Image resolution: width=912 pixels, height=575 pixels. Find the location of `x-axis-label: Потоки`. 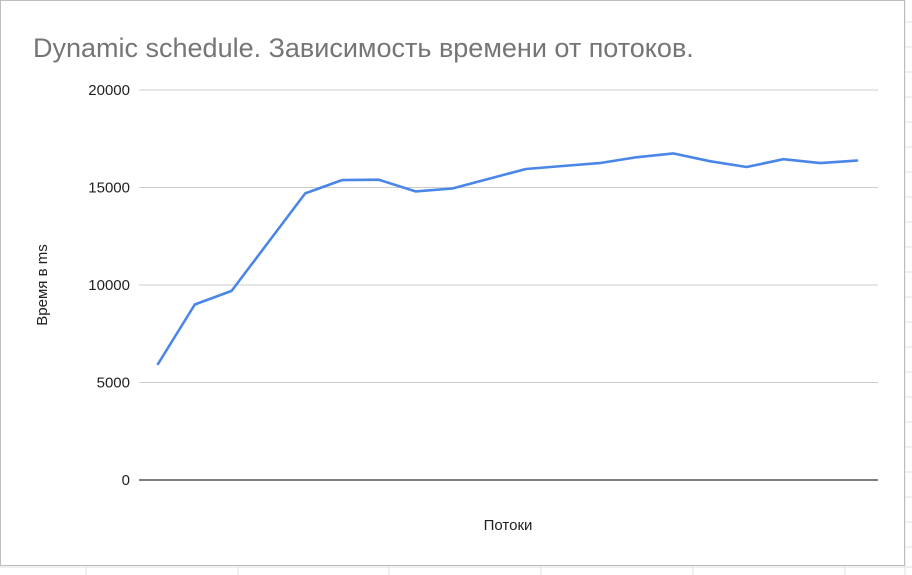

x-axis-label: Потоки is located at coordinates (508, 525).